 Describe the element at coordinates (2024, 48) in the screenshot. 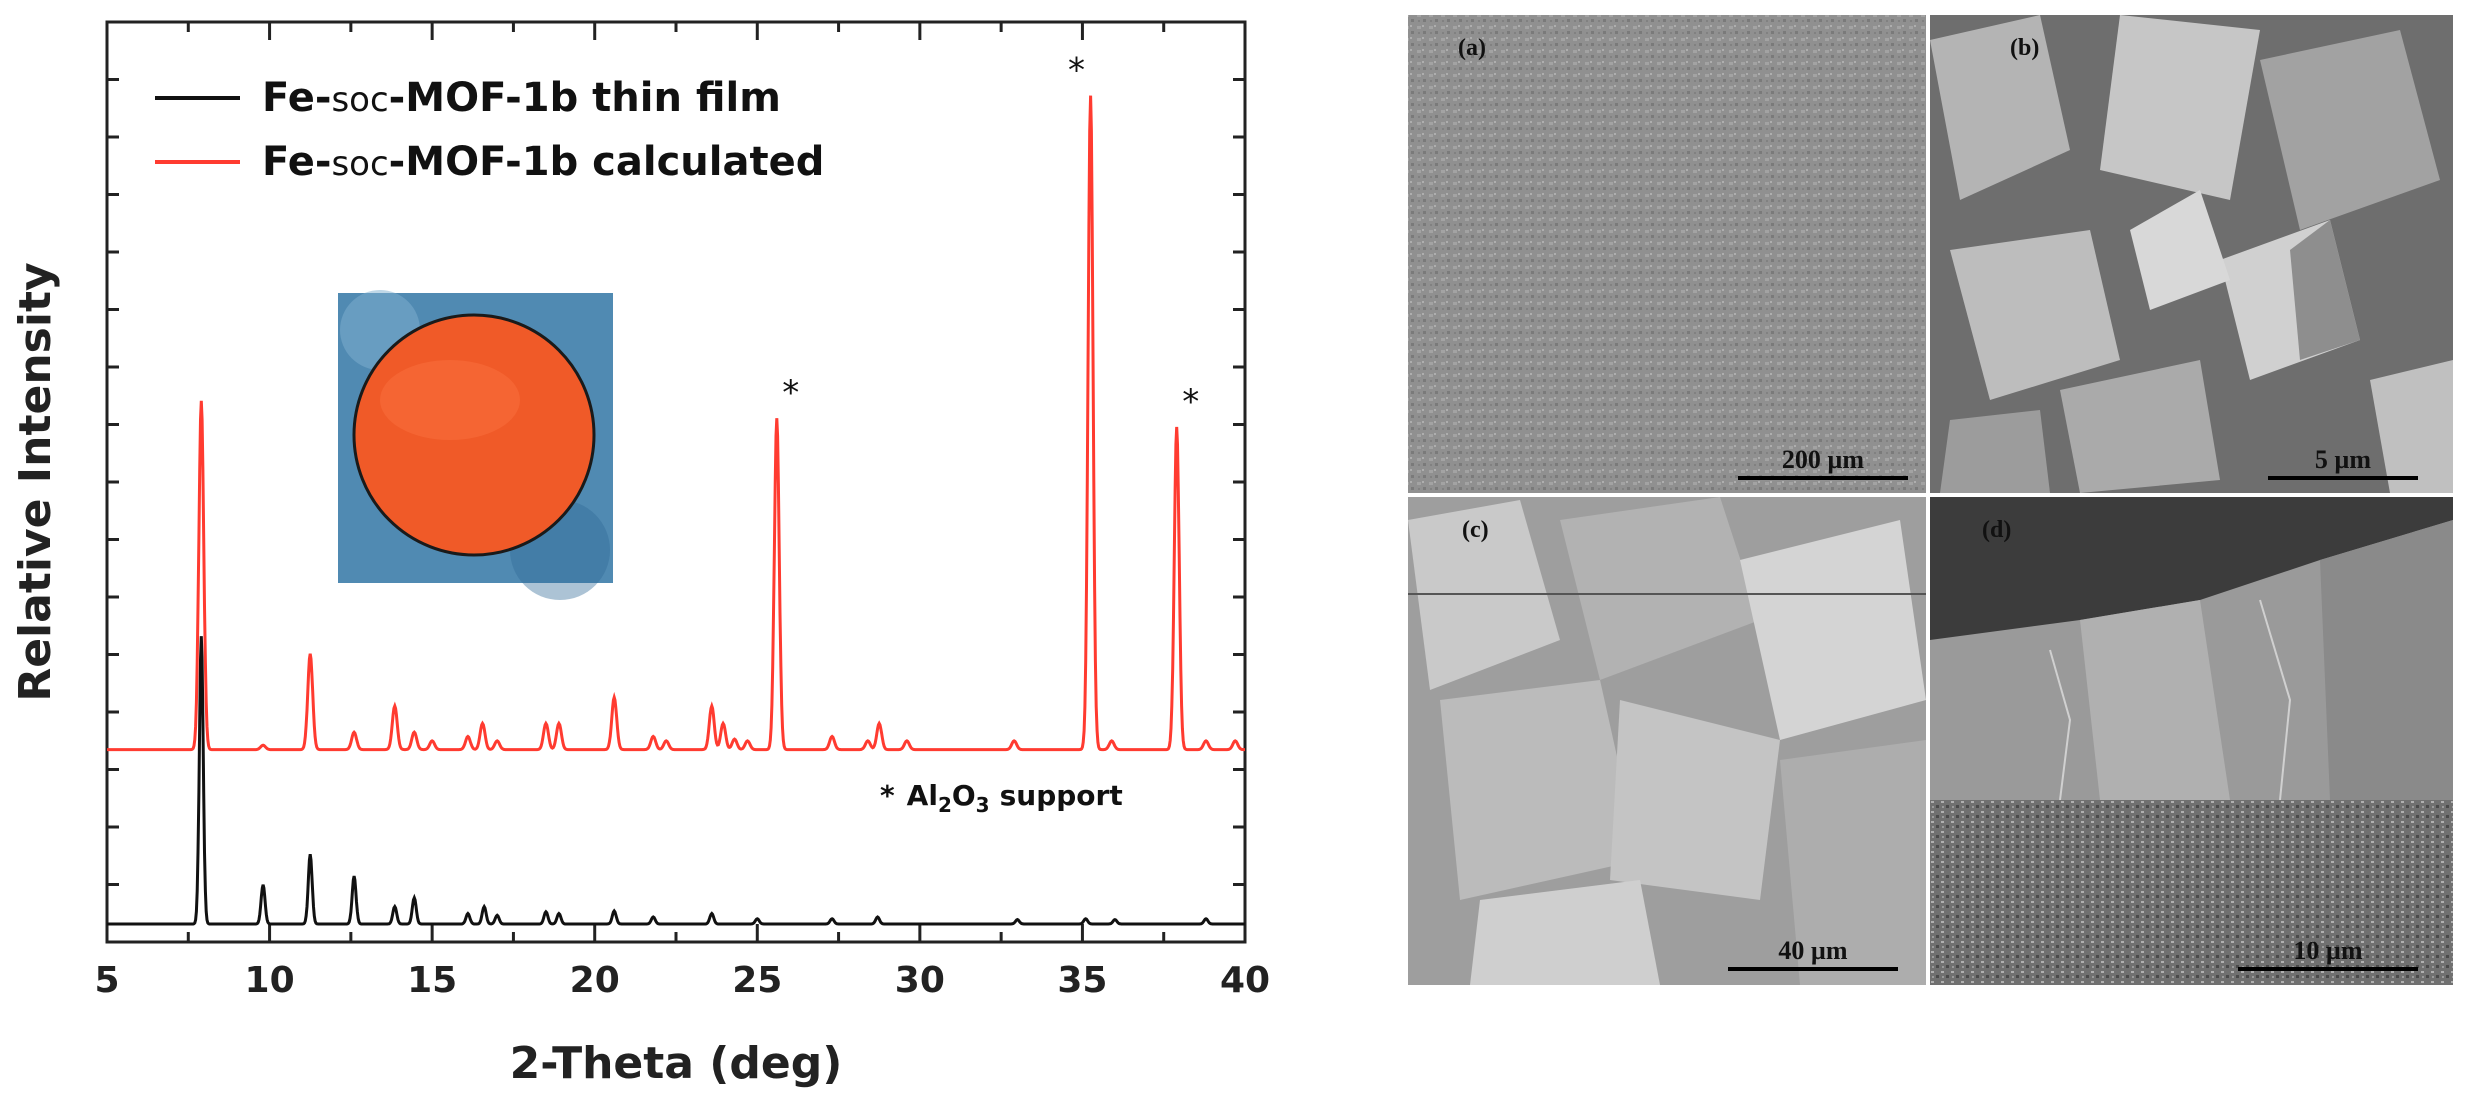

I see `panel-label-b: (b)` at that location.